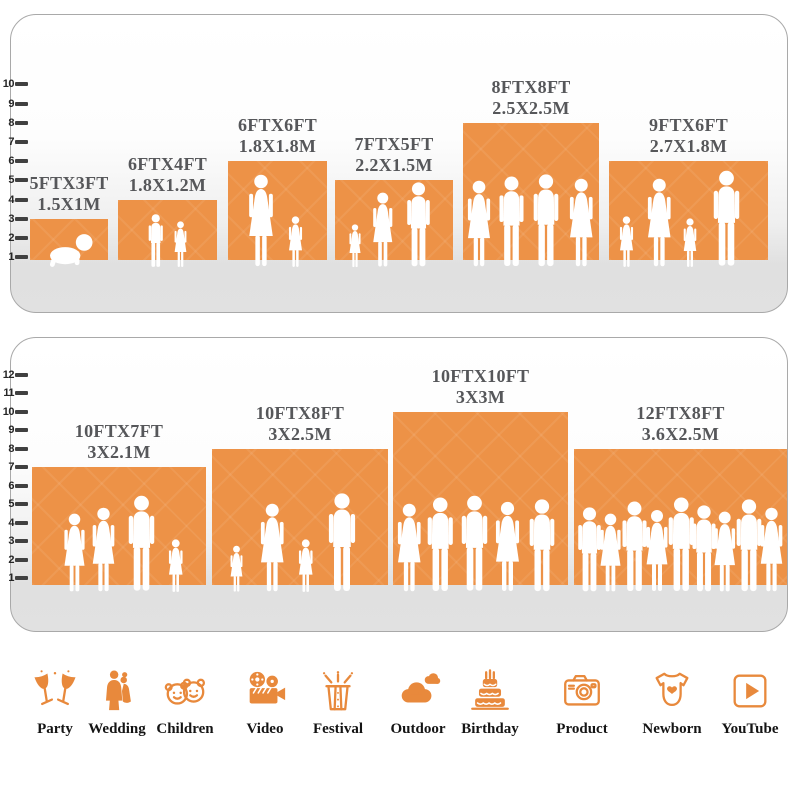 Image resolution: width=800 pixels, height=800 pixels. What do you see at coordinates (480, 479) in the screenshot?
I see `backdrop-bar-10x10ft: 10FTX10FT 3X3M` at bounding box center [480, 479].